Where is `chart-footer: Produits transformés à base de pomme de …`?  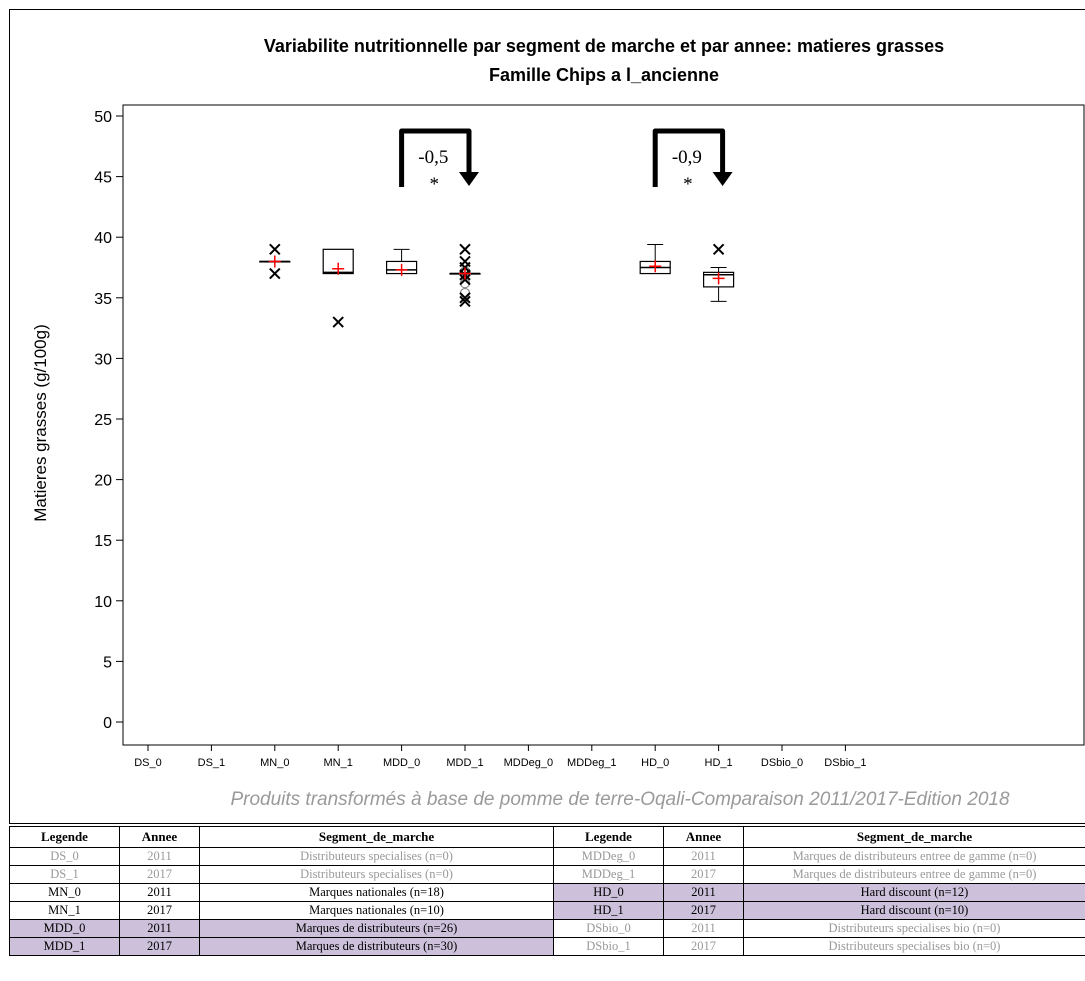 chart-footer: Produits transformés à base de pomme de … is located at coordinates (620, 799).